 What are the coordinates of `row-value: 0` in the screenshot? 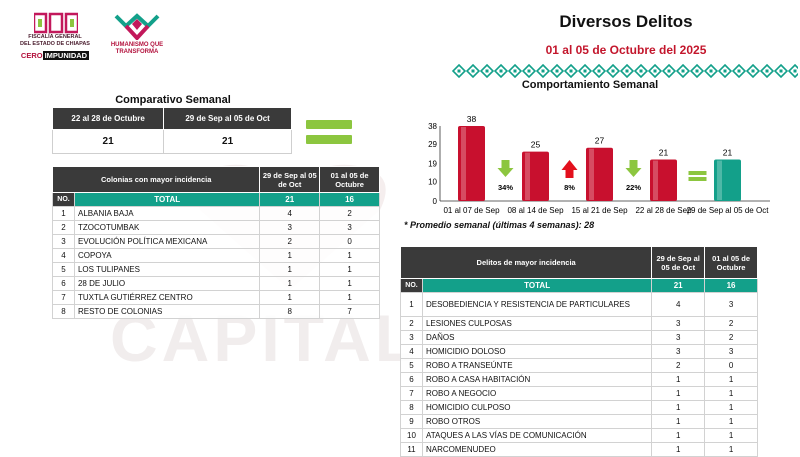 It's located at (731, 365).